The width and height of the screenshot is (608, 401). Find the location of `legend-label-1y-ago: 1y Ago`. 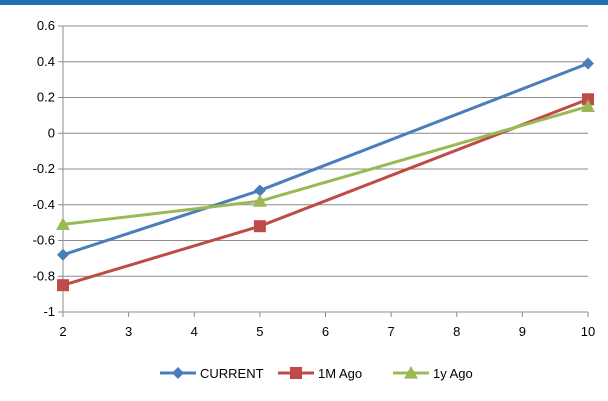

legend-label-1y-ago: 1y Ago is located at coordinates (453, 373).